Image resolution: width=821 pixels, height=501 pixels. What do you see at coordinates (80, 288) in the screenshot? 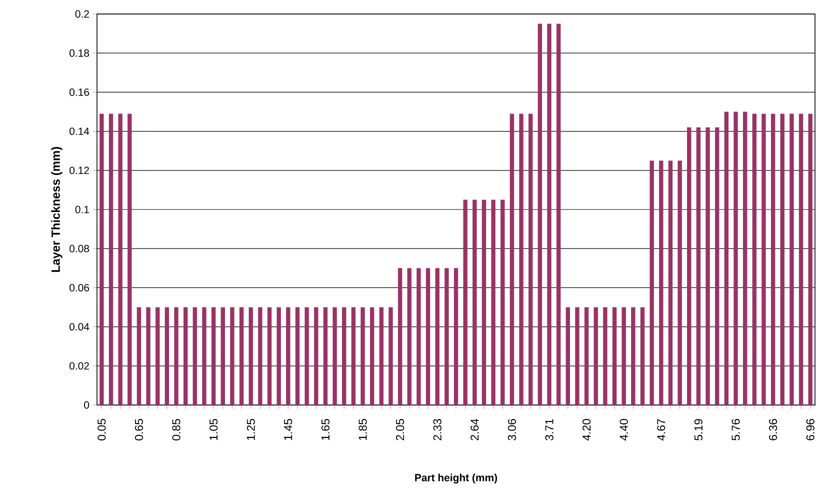
I see `y-tick-label: 0.06` at bounding box center [80, 288].